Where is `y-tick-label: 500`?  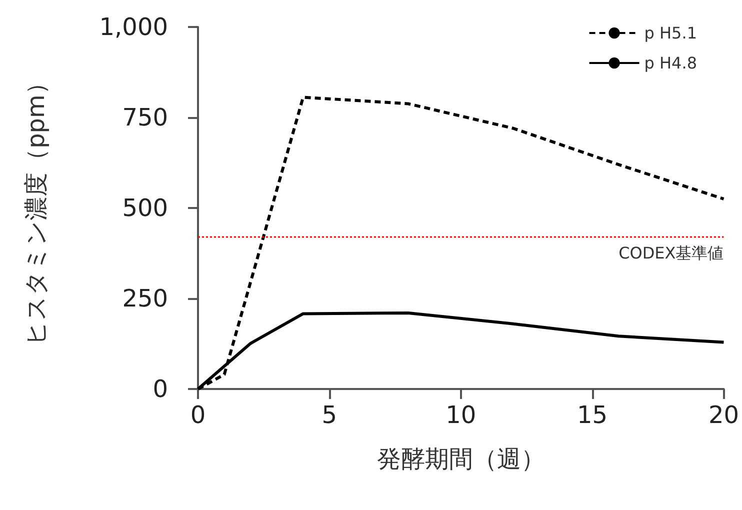
y-tick-label: 500 is located at coordinates (145, 208).